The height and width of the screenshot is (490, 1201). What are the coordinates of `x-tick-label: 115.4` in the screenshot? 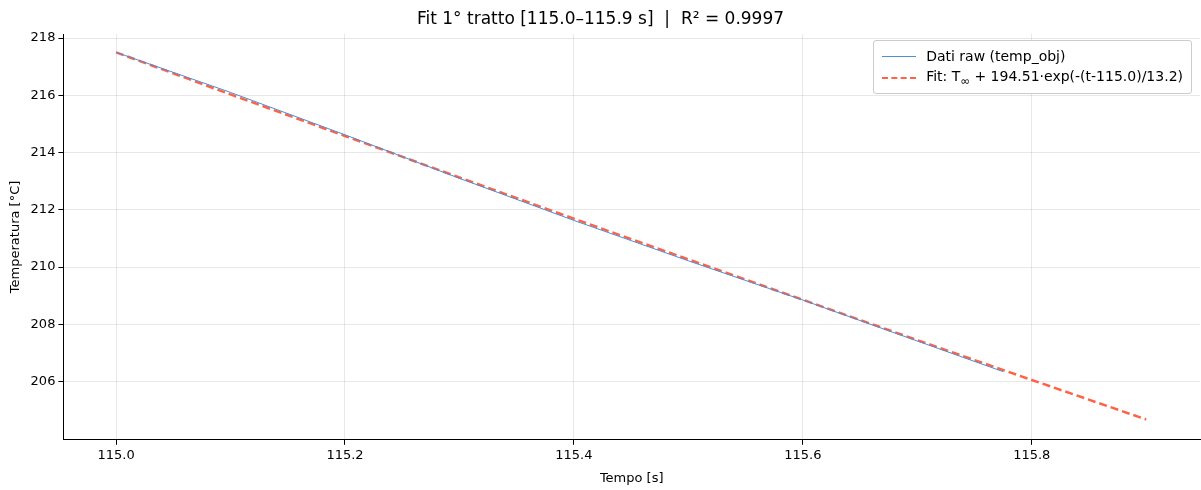 It's located at (574, 454).